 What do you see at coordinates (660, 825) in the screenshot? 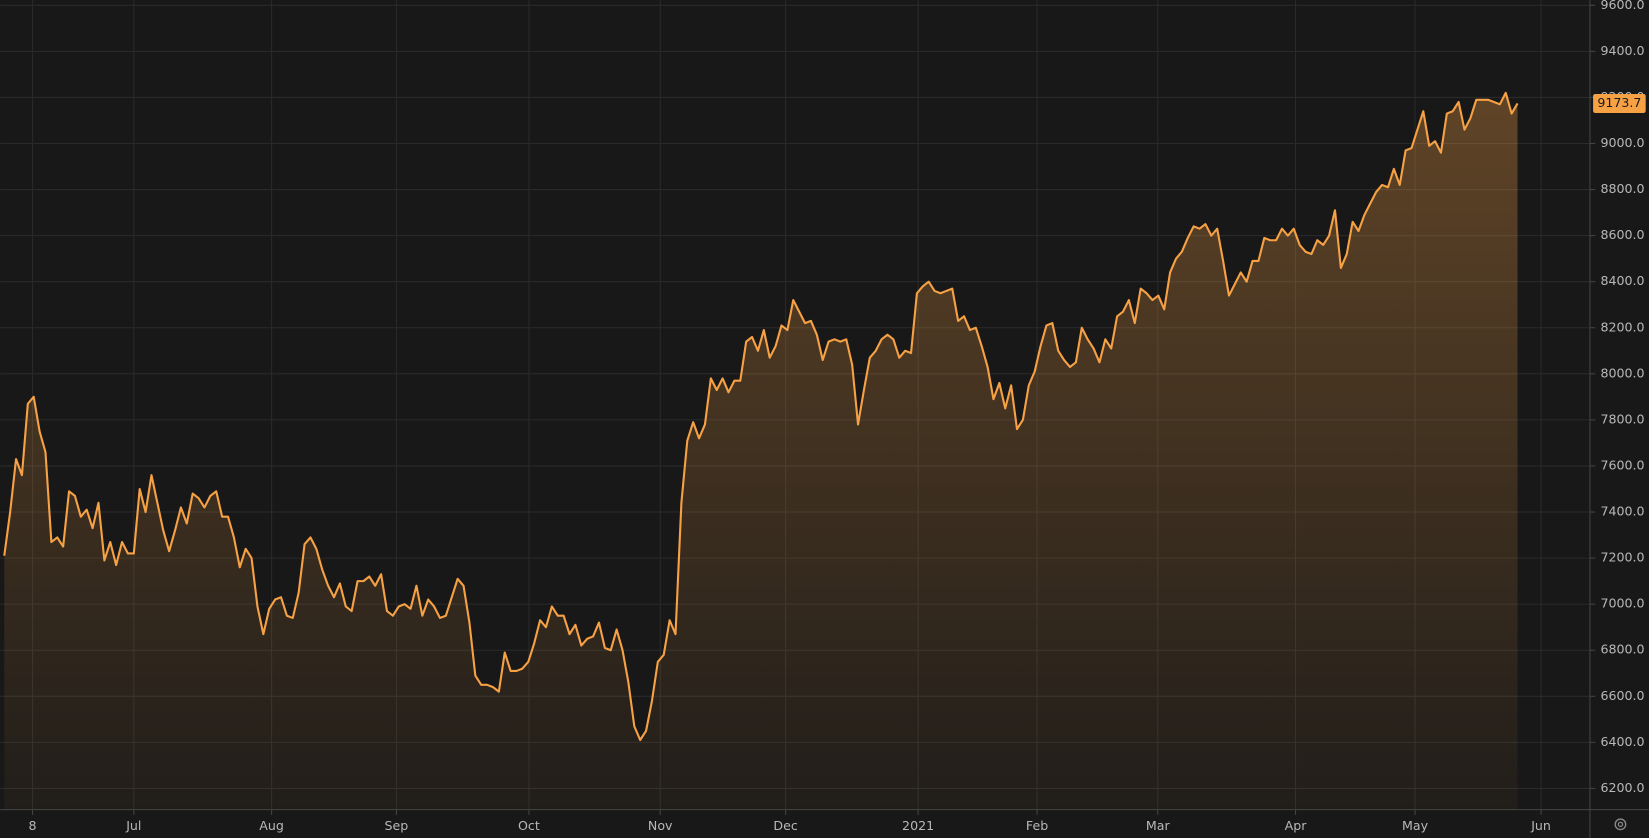
I see `x-tick-label: Nov` at bounding box center [660, 825].